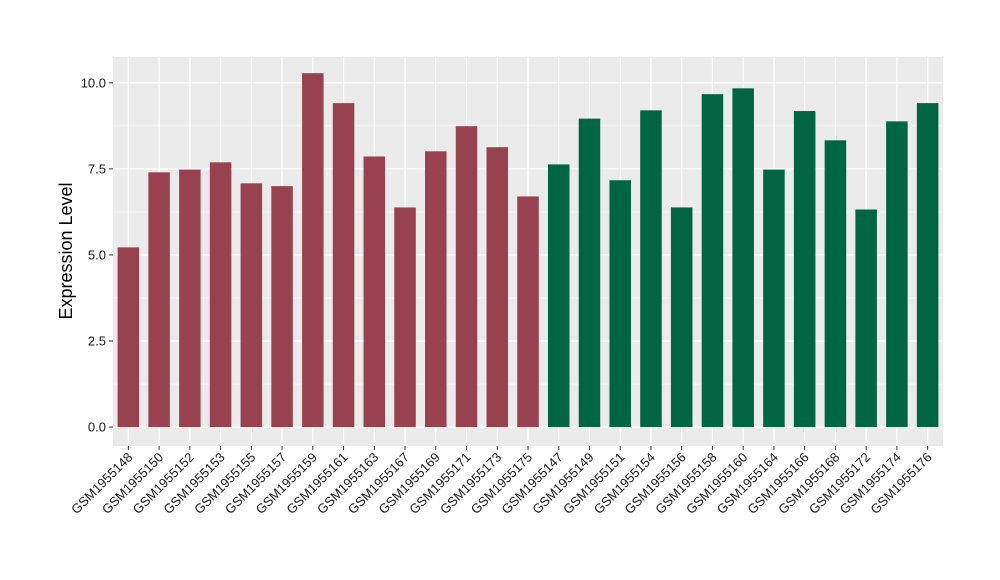 This screenshot has height=580, width=1000. What do you see at coordinates (405, 317) in the screenshot?
I see `bar-GSM1955167` at bounding box center [405, 317].